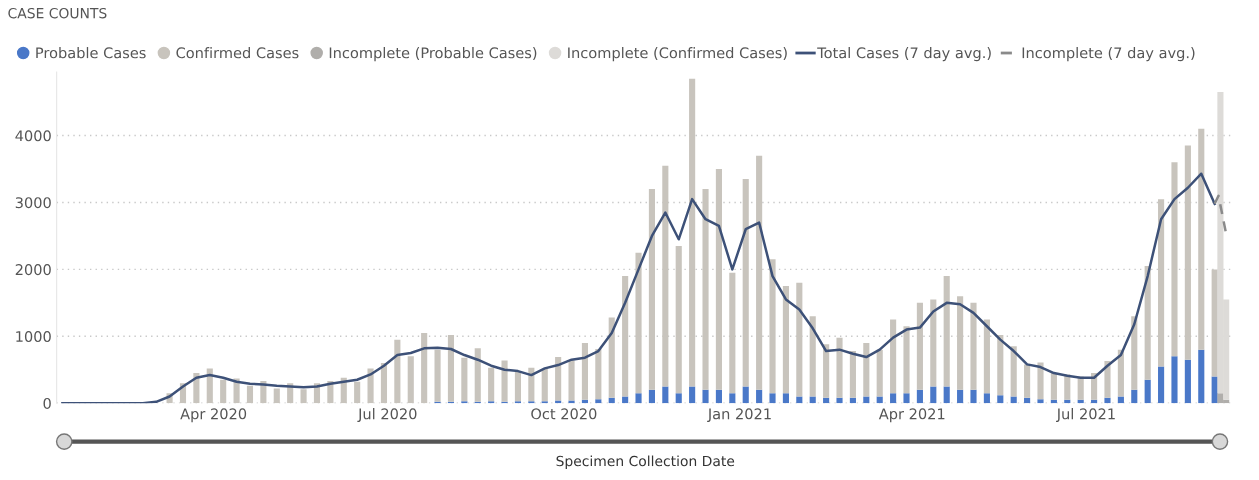  What do you see at coordinates (33, 203) in the screenshot?
I see `y-tick-label: 3000` at bounding box center [33, 203].